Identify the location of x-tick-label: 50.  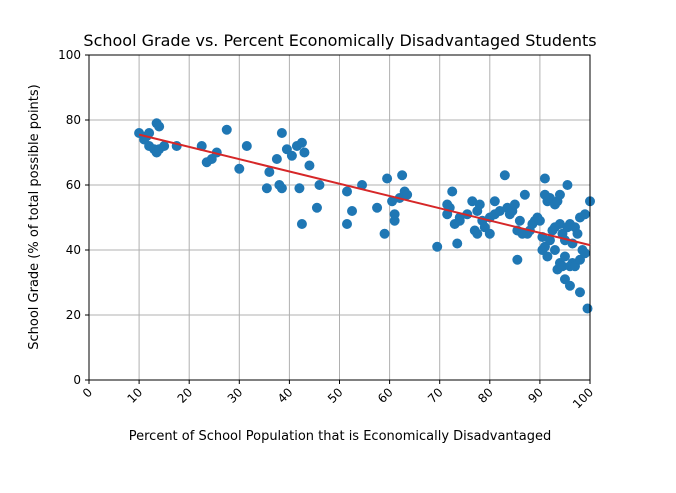
(335, 395).